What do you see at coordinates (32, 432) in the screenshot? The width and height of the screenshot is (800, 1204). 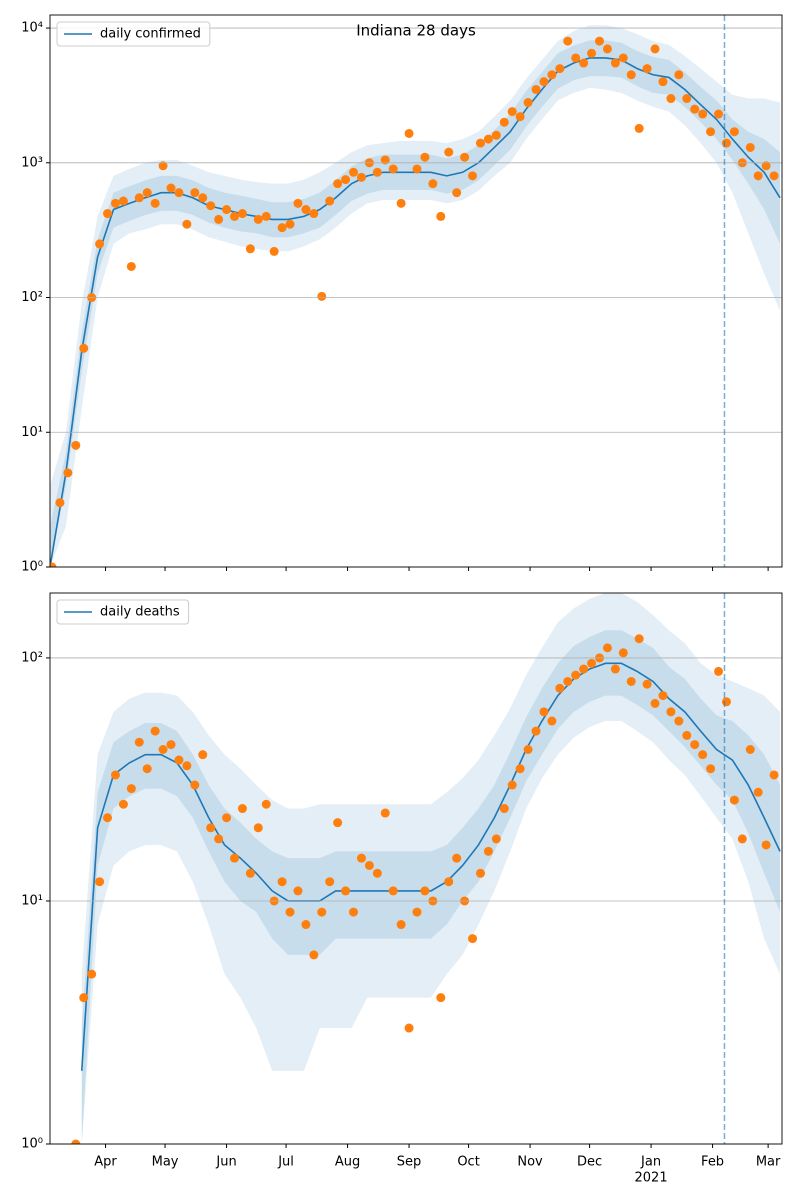 I see `y-tick-label: 10¹` at bounding box center [32, 432].